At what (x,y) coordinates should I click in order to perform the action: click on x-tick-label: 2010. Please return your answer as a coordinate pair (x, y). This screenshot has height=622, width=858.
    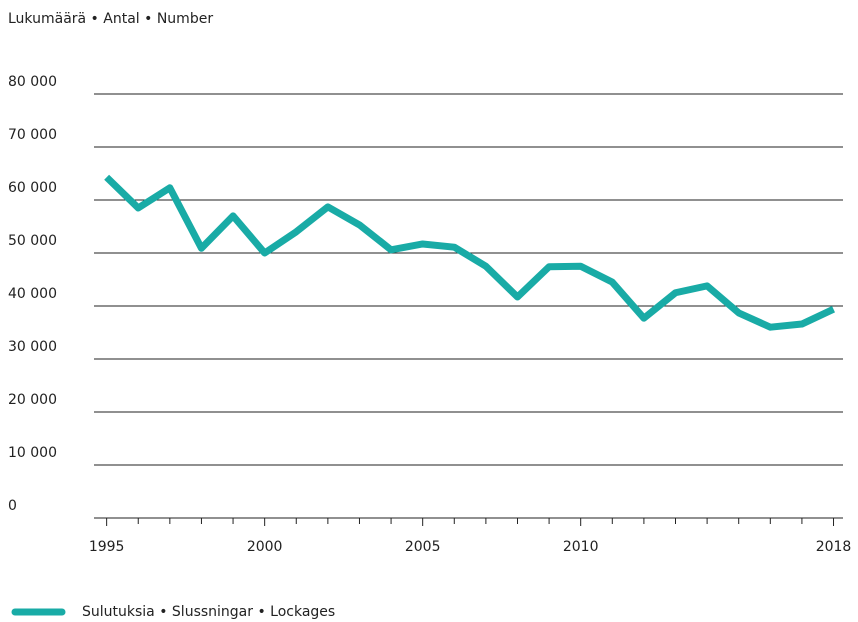
    Looking at the image, I should click on (581, 547).